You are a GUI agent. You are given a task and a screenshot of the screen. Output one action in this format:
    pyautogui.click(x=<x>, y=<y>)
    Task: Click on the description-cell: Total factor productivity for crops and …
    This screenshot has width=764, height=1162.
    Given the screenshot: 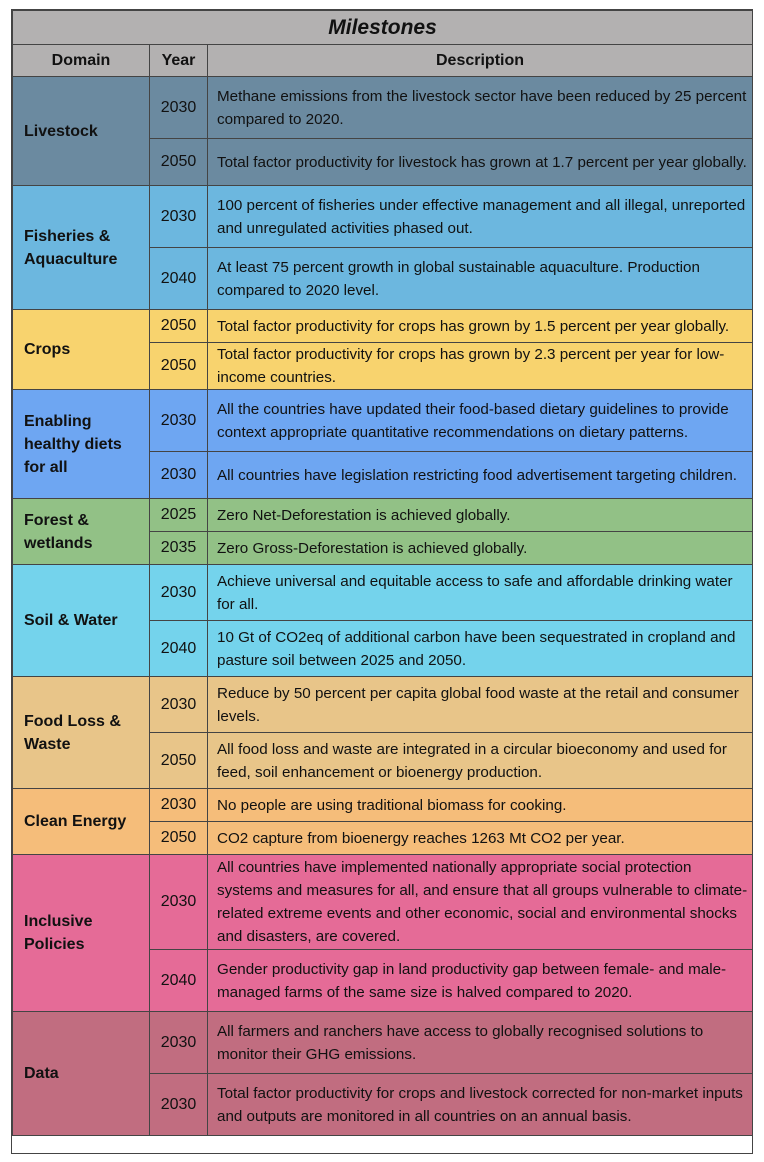 What is the action you would take?
    pyautogui.click(x=480, y=1104)
    